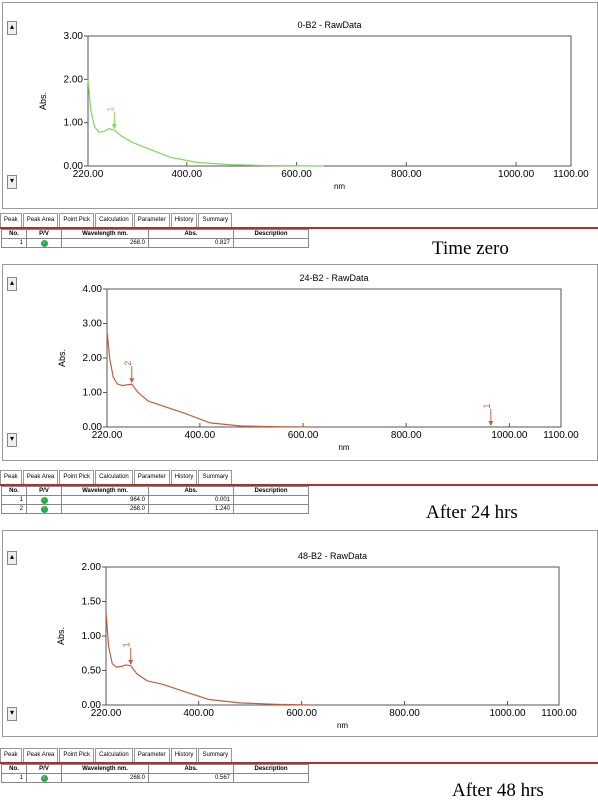 This screenshot has height=803, width=598. I want to click on y-tick-label: 3.00, so click(93, 324).